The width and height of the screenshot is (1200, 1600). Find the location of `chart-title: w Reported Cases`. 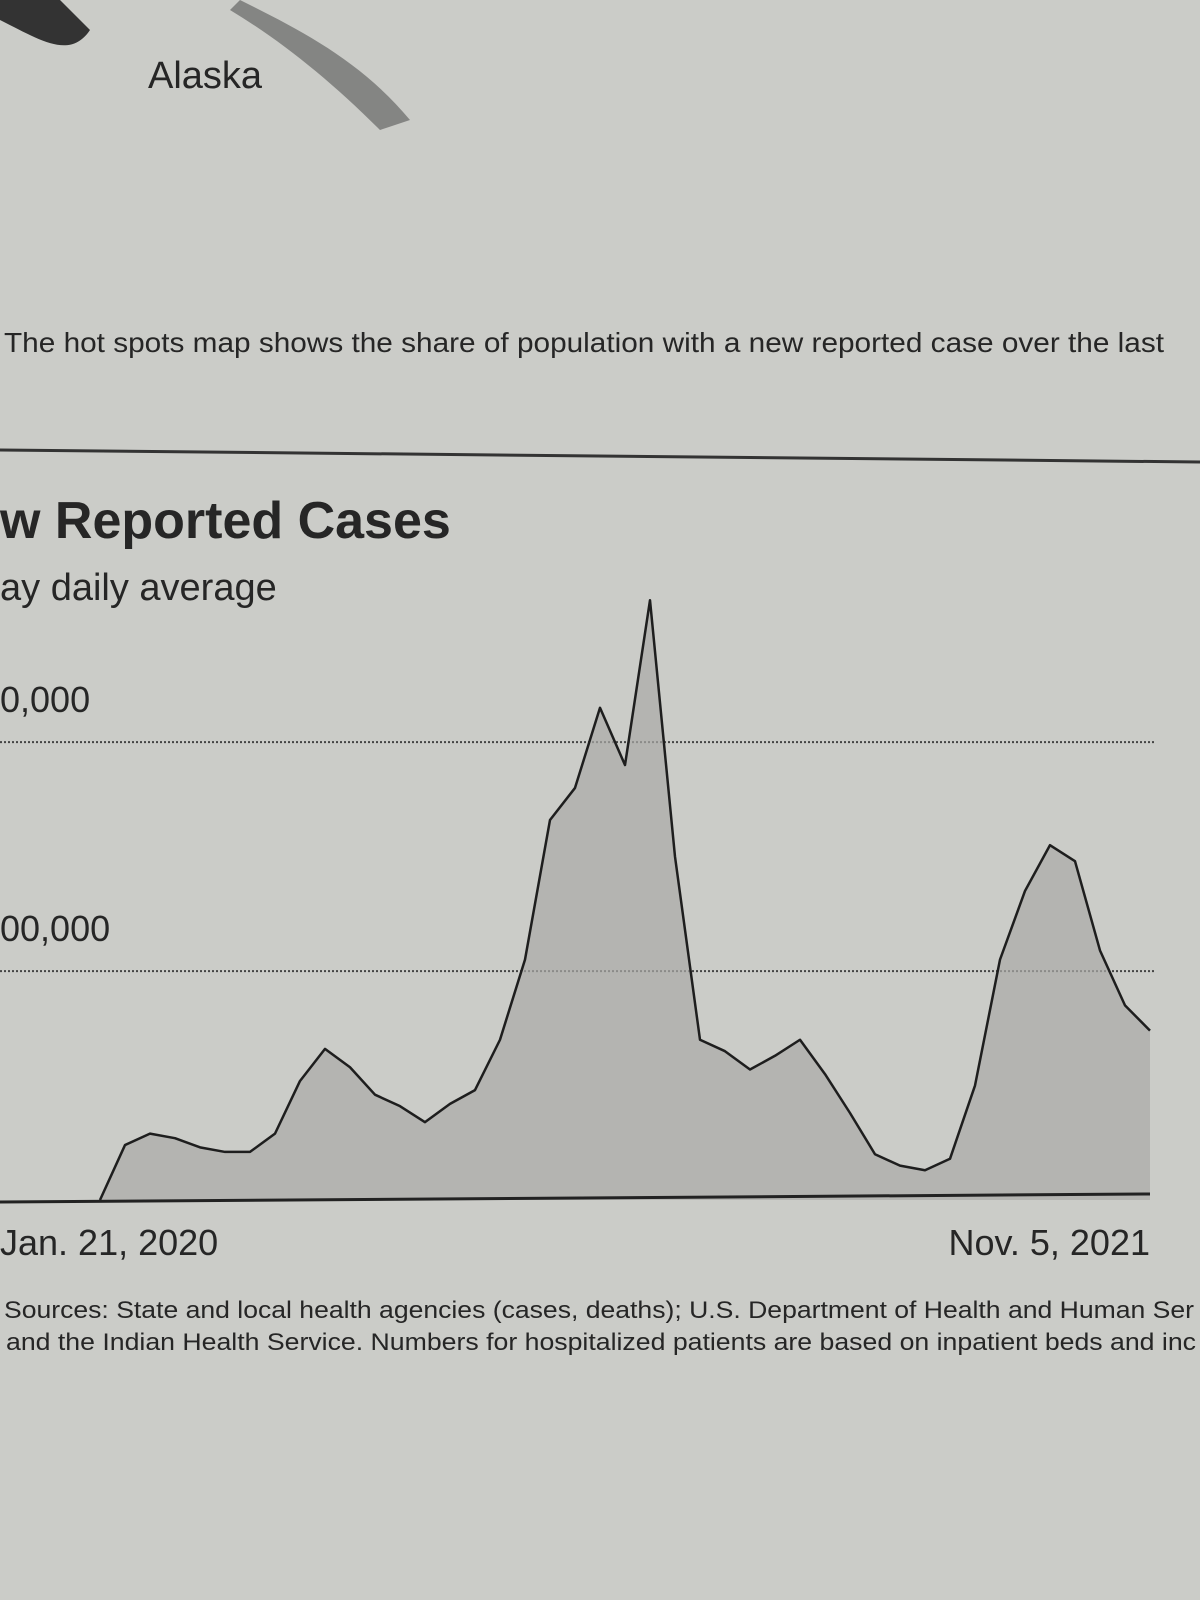

chart-title: w Reported Cases is located at coordinates (225, 521).